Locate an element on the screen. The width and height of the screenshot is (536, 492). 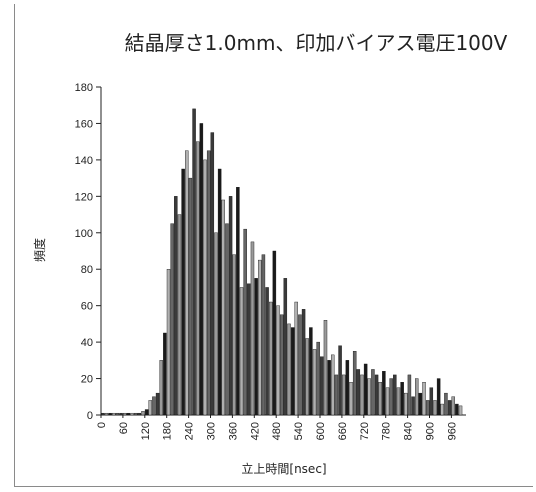
x-tick-label: 900 is located at coordinates (431, 431).